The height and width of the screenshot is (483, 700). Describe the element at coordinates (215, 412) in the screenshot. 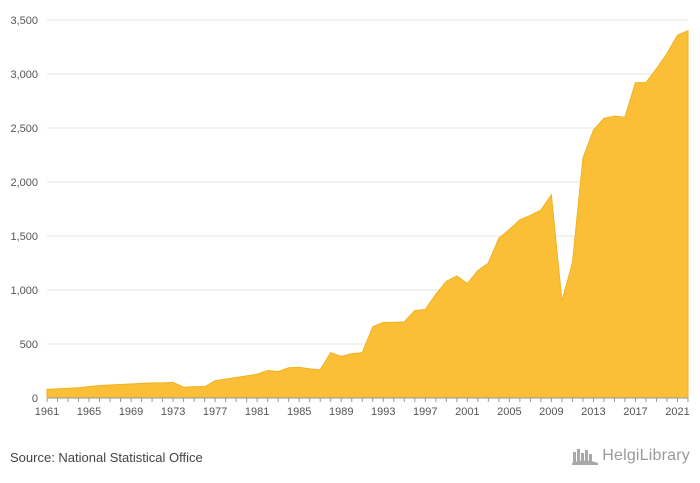

I see `x-tick-label: 1977` at that location.